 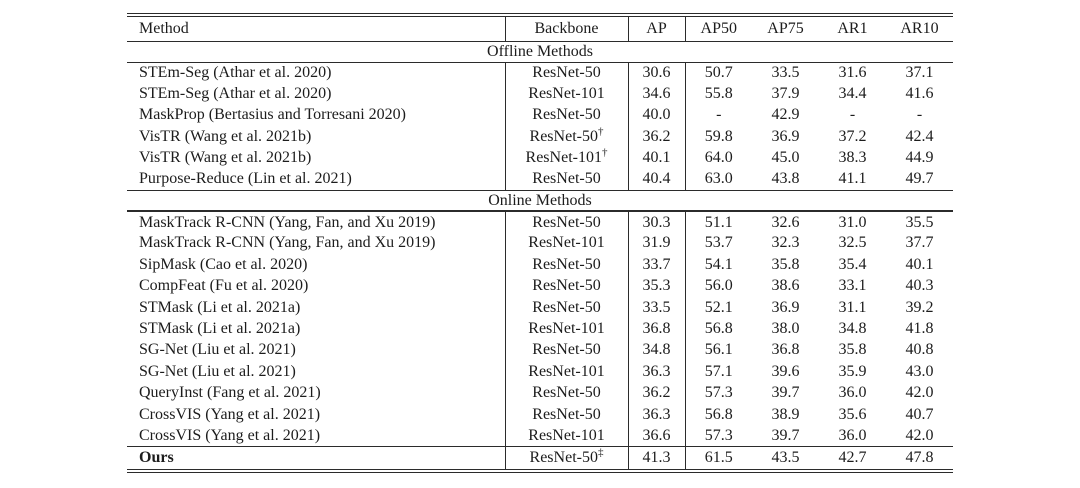 I want to click on ap75-cell: 38.9, so click(x=785, y=414).